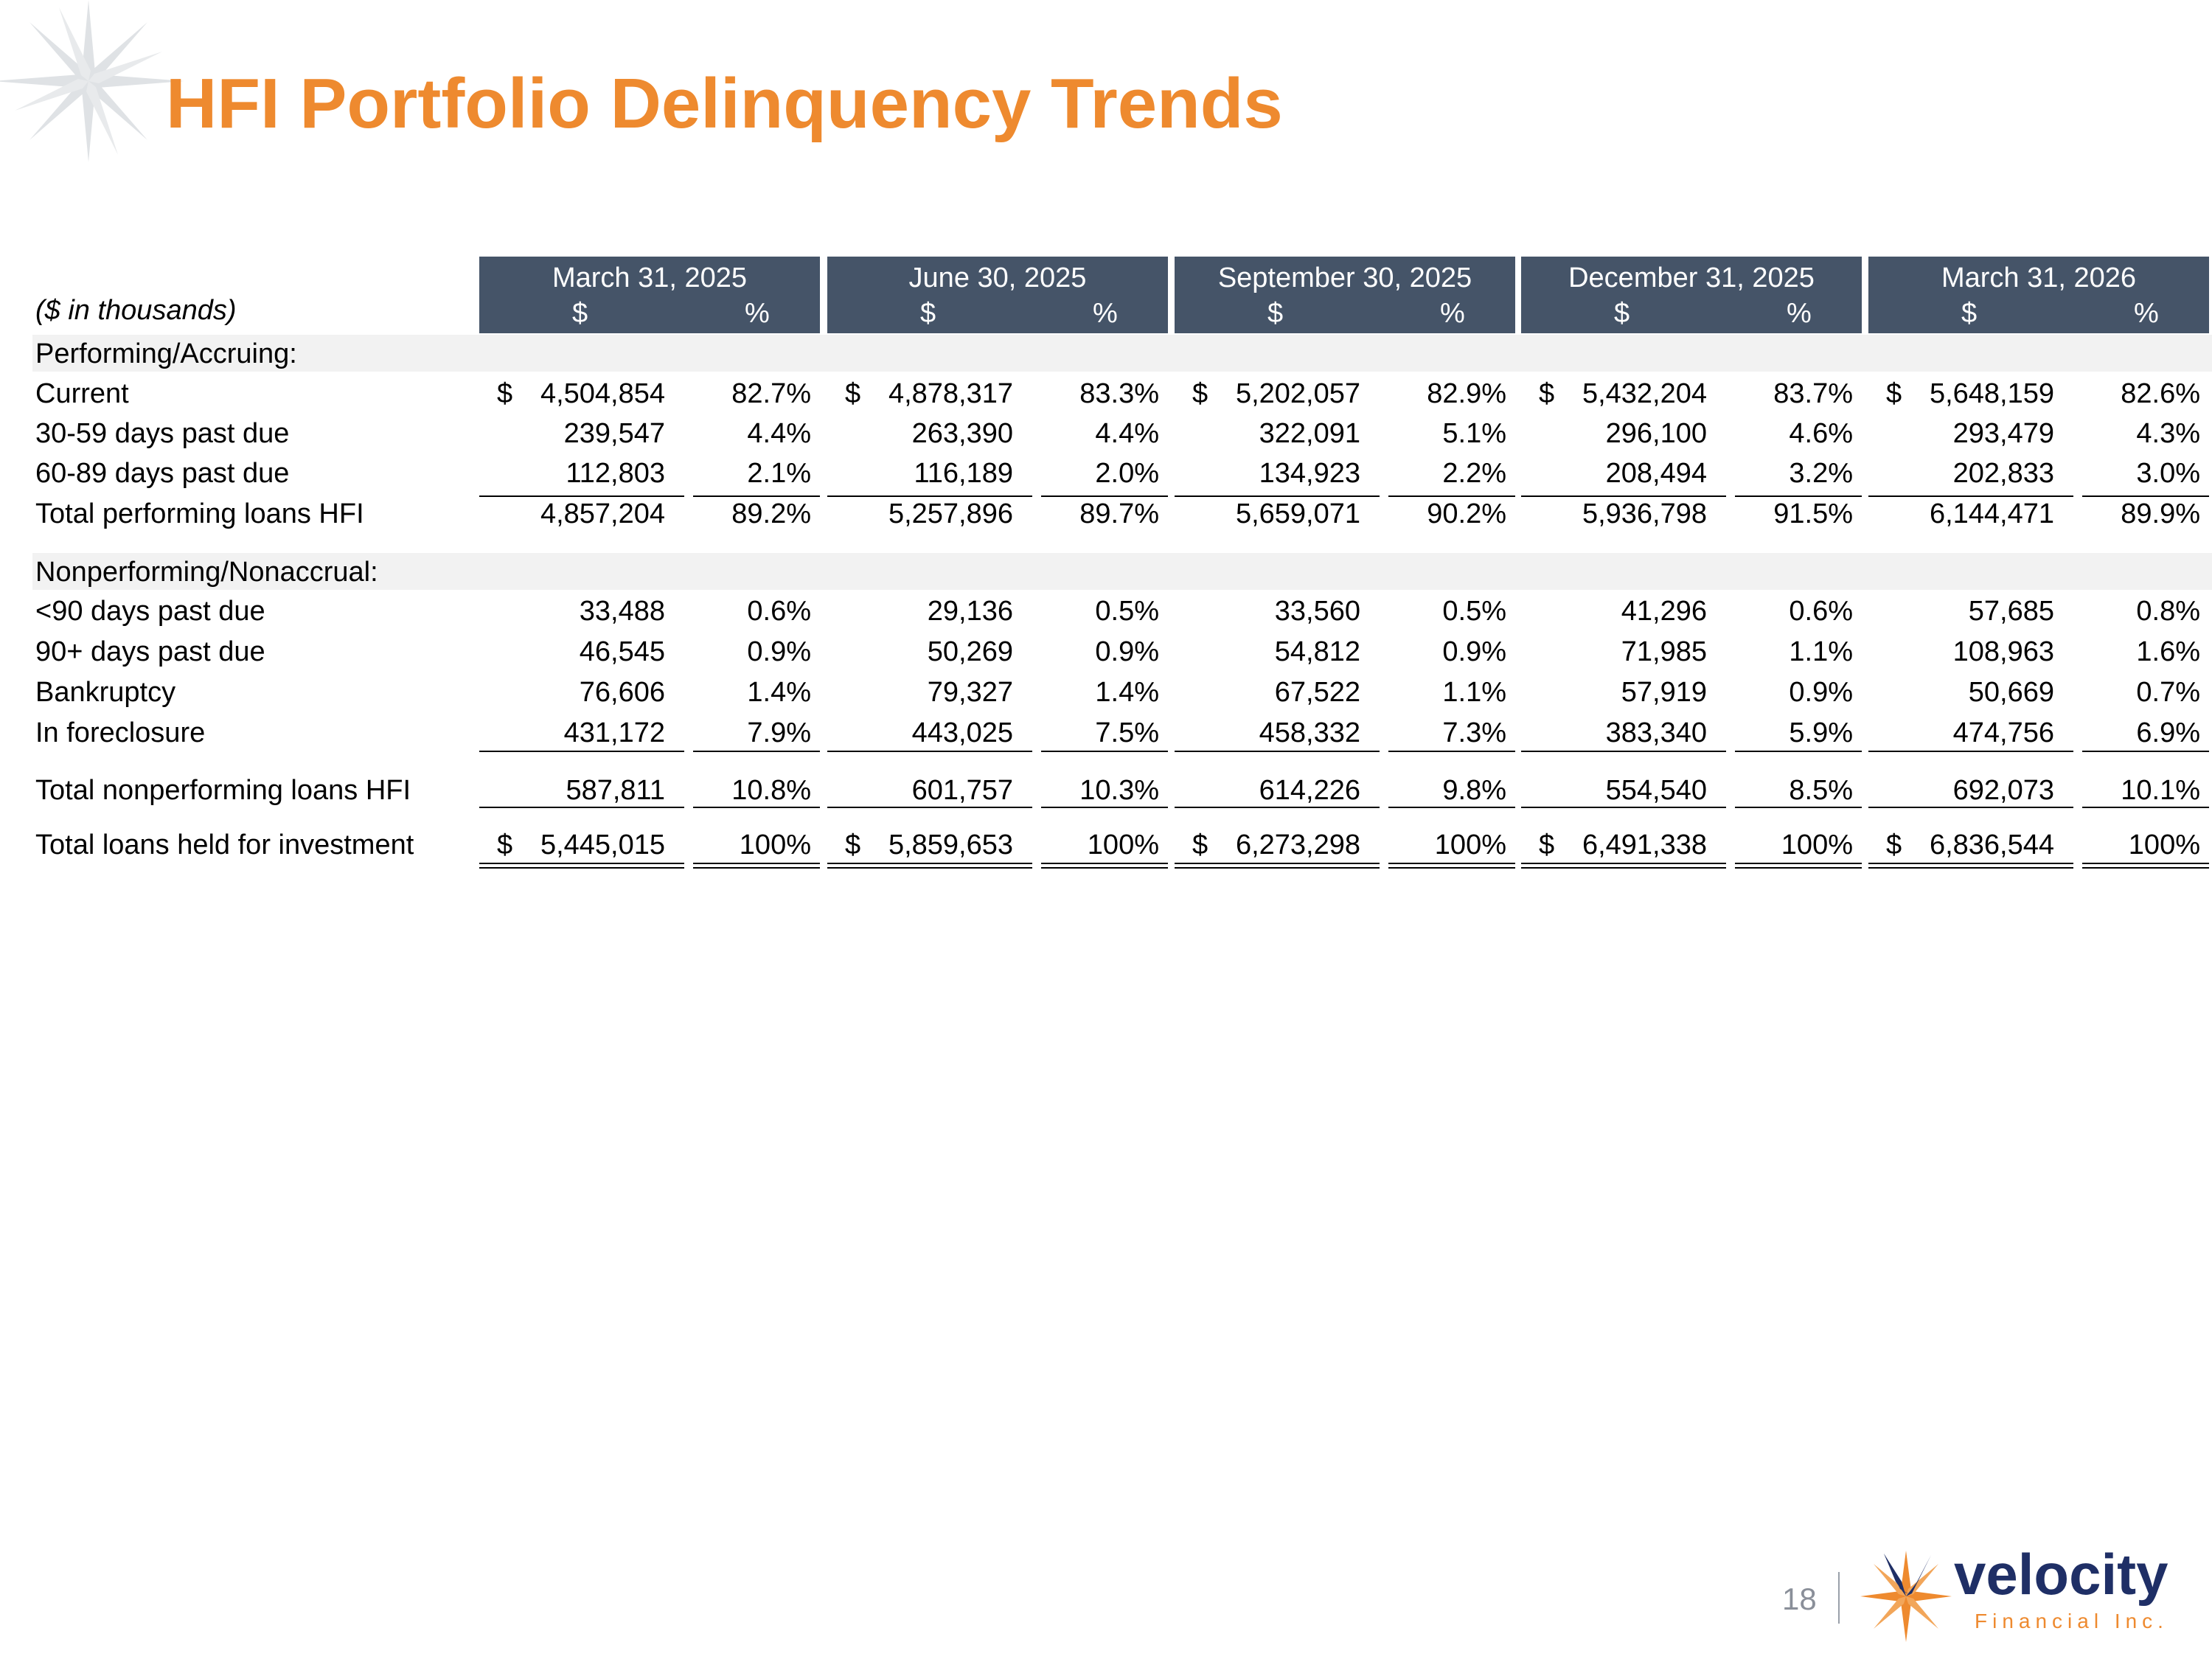  Describe the element at coordinates (771, 393) in the screenshot. I see `percent-cell: 82.7%` at that location.